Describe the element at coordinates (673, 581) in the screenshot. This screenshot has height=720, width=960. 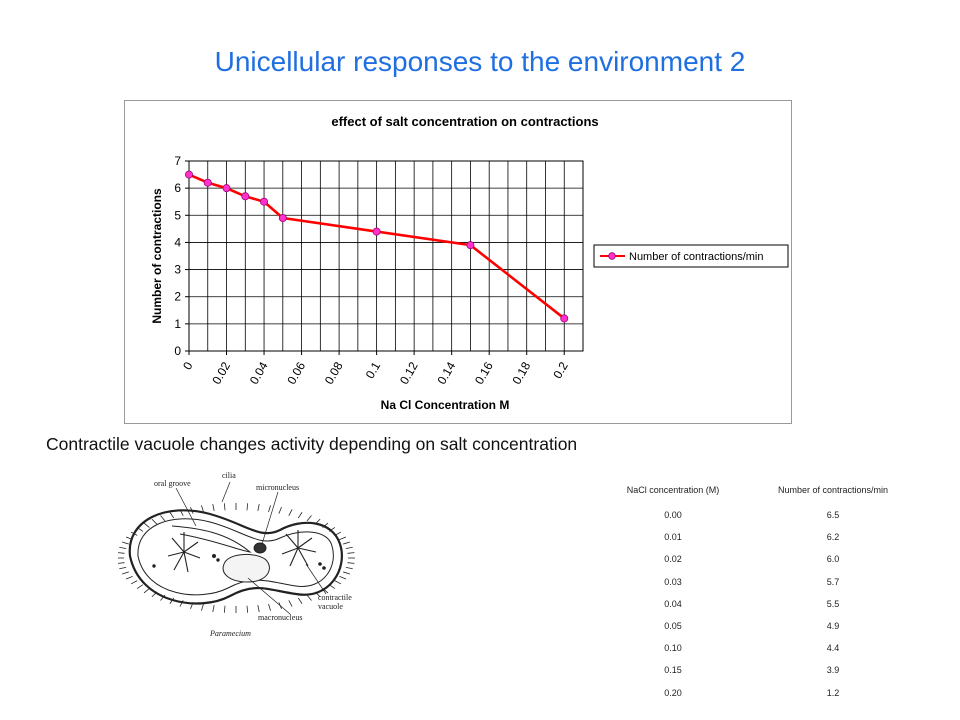
I see `concentration-cell: 0.03` at that location.